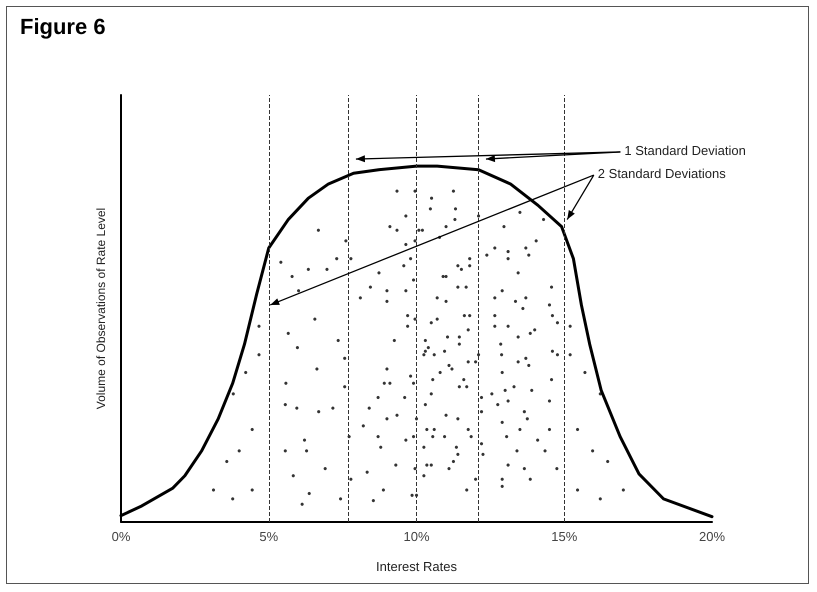 This screenshot has height=592, width=817. Describe the element at coordinates (662, 174) in the screenshot. I see `annotation: 2 Standard Deviations` at that location.